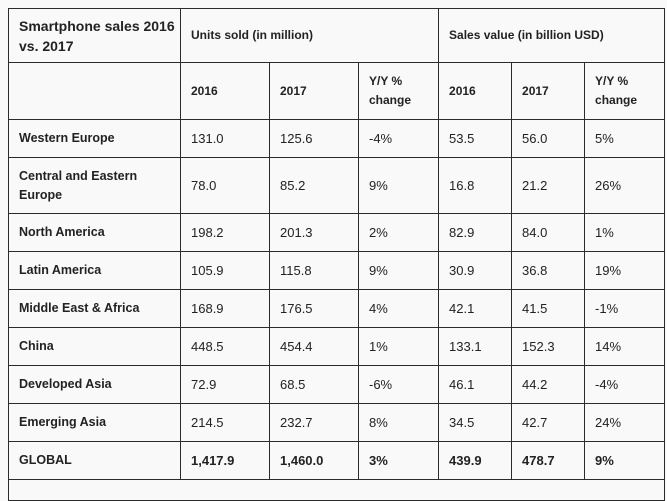 The image size is (667, 501). I want to click on units-yoy-header: Y/Y % change, so click(398, 91).